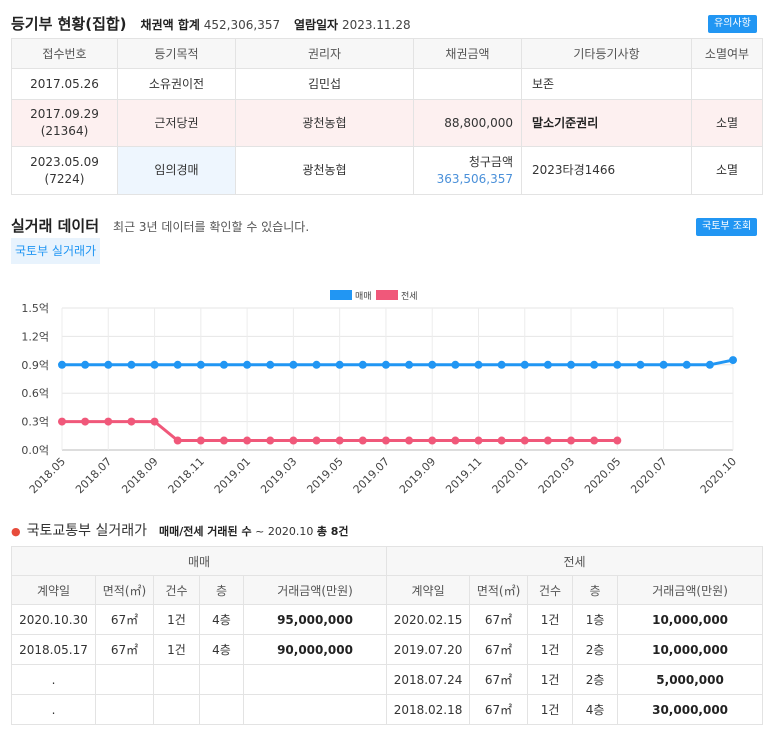 This screenshot has width=773, height=737. Describe the element at coordinates (176, 590) in the screenshot. I see `col-count: 건수` at that location.